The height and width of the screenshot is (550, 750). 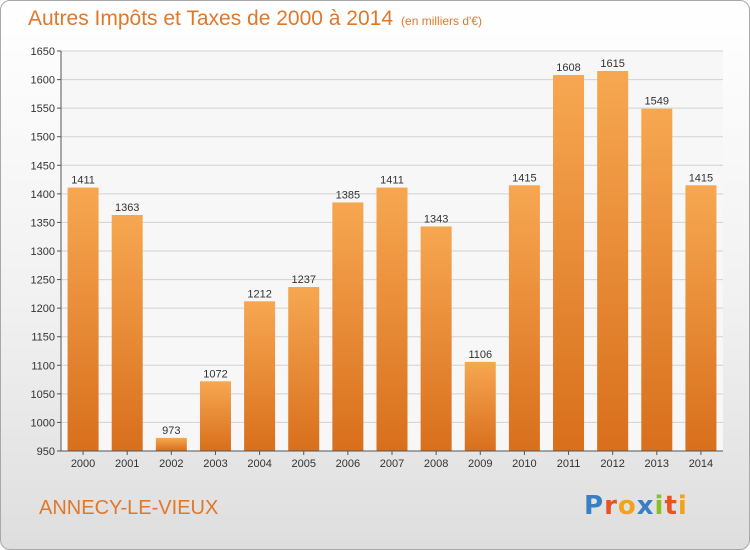 What do you see at coordinates (701, 318) in the screenshot?
I see `bar-2014` at bounding box center [701, 318].